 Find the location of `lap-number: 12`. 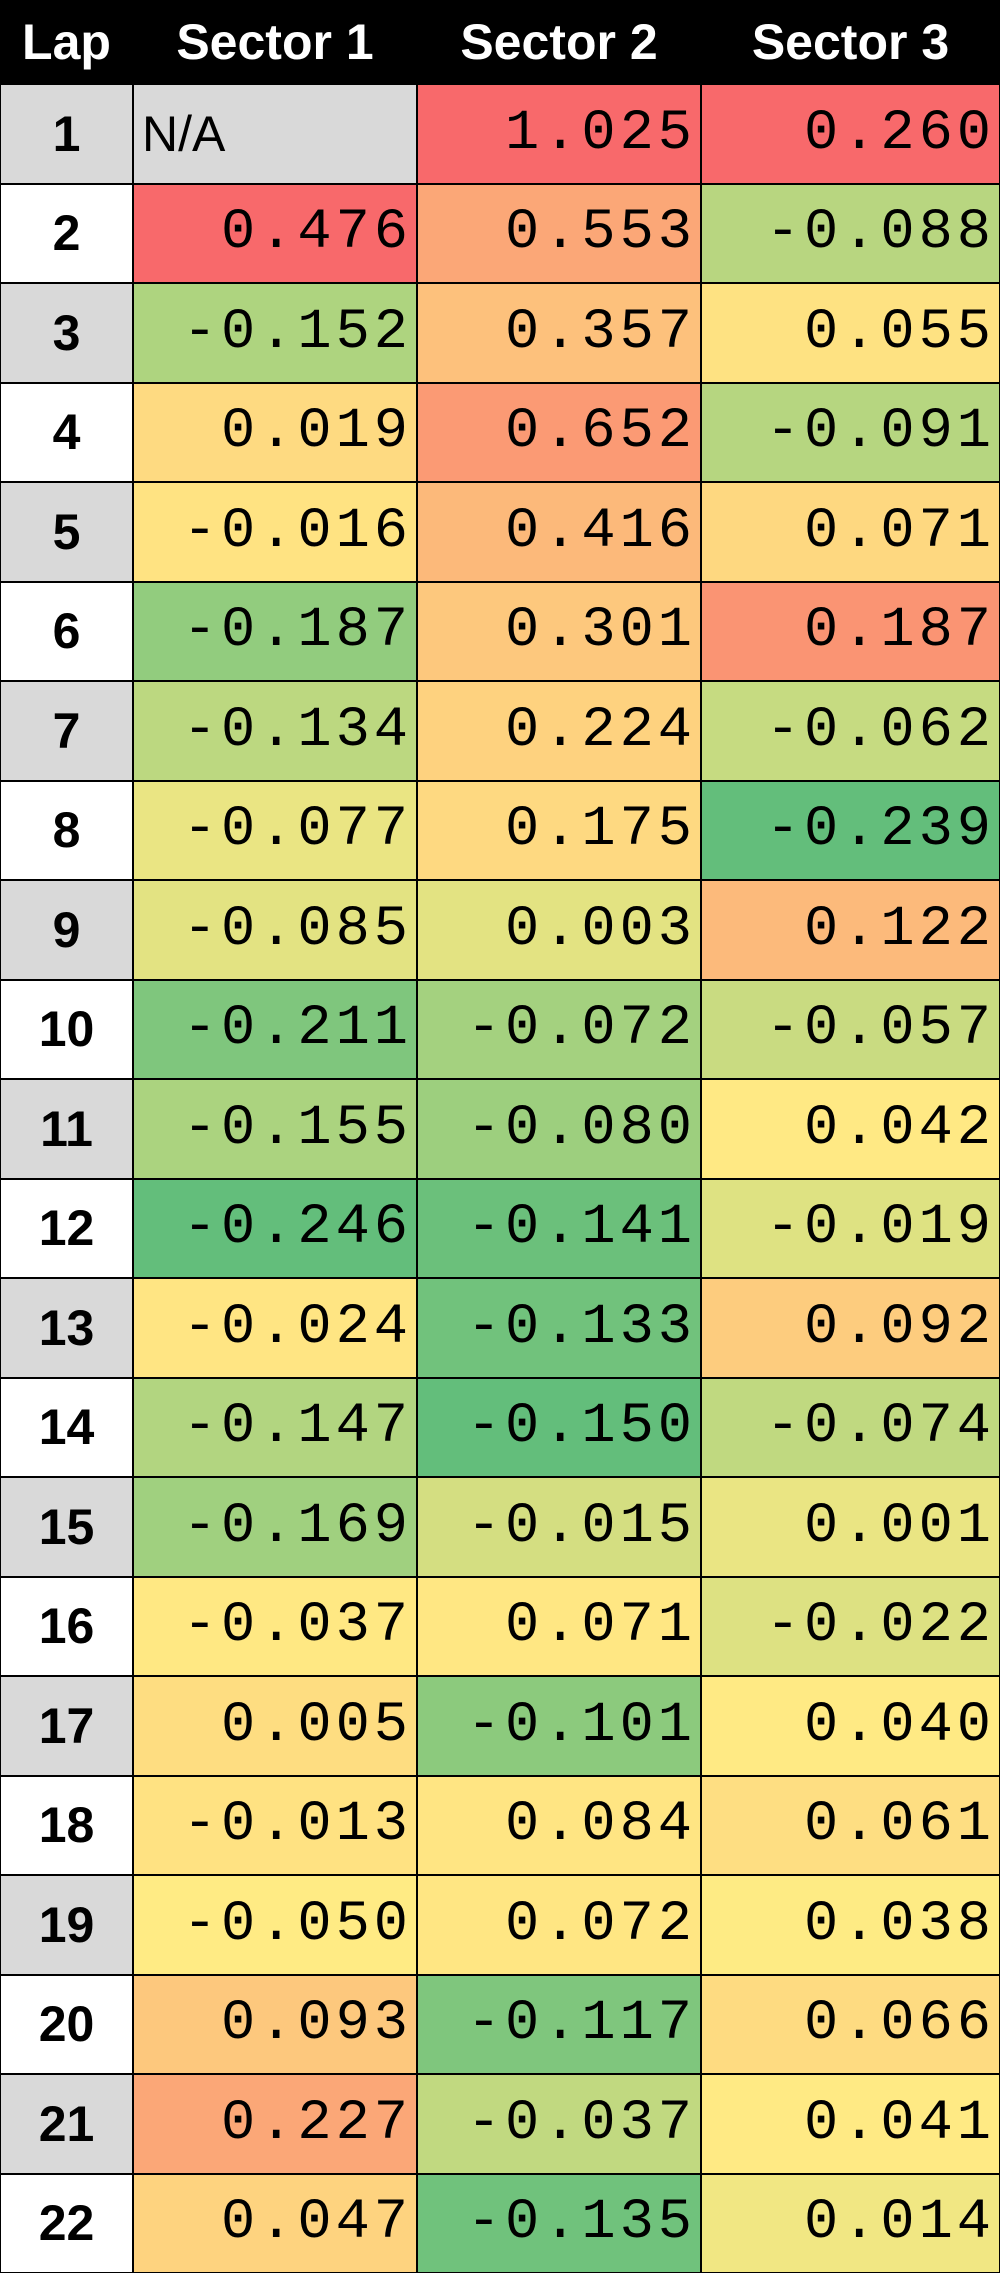

lap-number: 12 is located at coordinates (66, 1228).